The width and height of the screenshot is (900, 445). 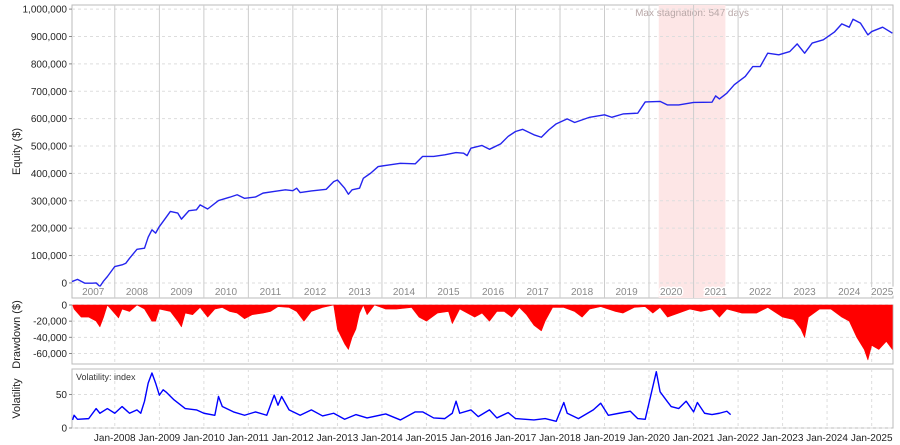 What do you see at coordinates (493, 292) in the screenshot?
I see `x-tick-label: 2016` at bounding box center [493, 292].